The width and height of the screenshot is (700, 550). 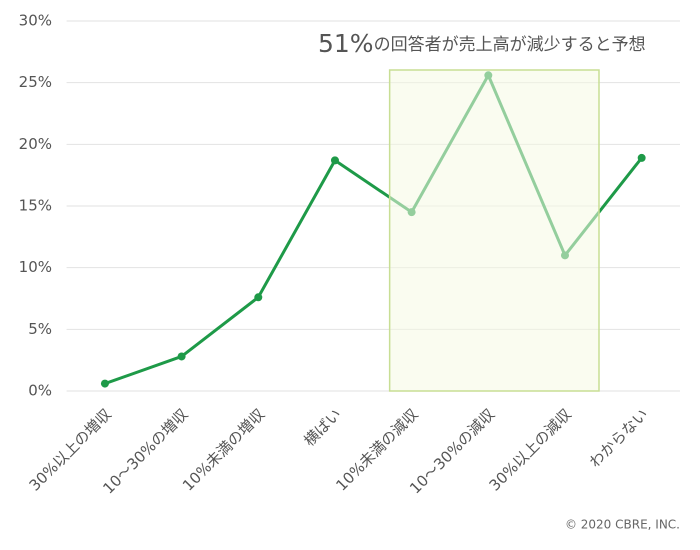 What do you see at coordinates (510, 45) in the screenshot?
I see `annotation-text: の回答者が売上高が減少すると予想` at bounding box center [510, 45].